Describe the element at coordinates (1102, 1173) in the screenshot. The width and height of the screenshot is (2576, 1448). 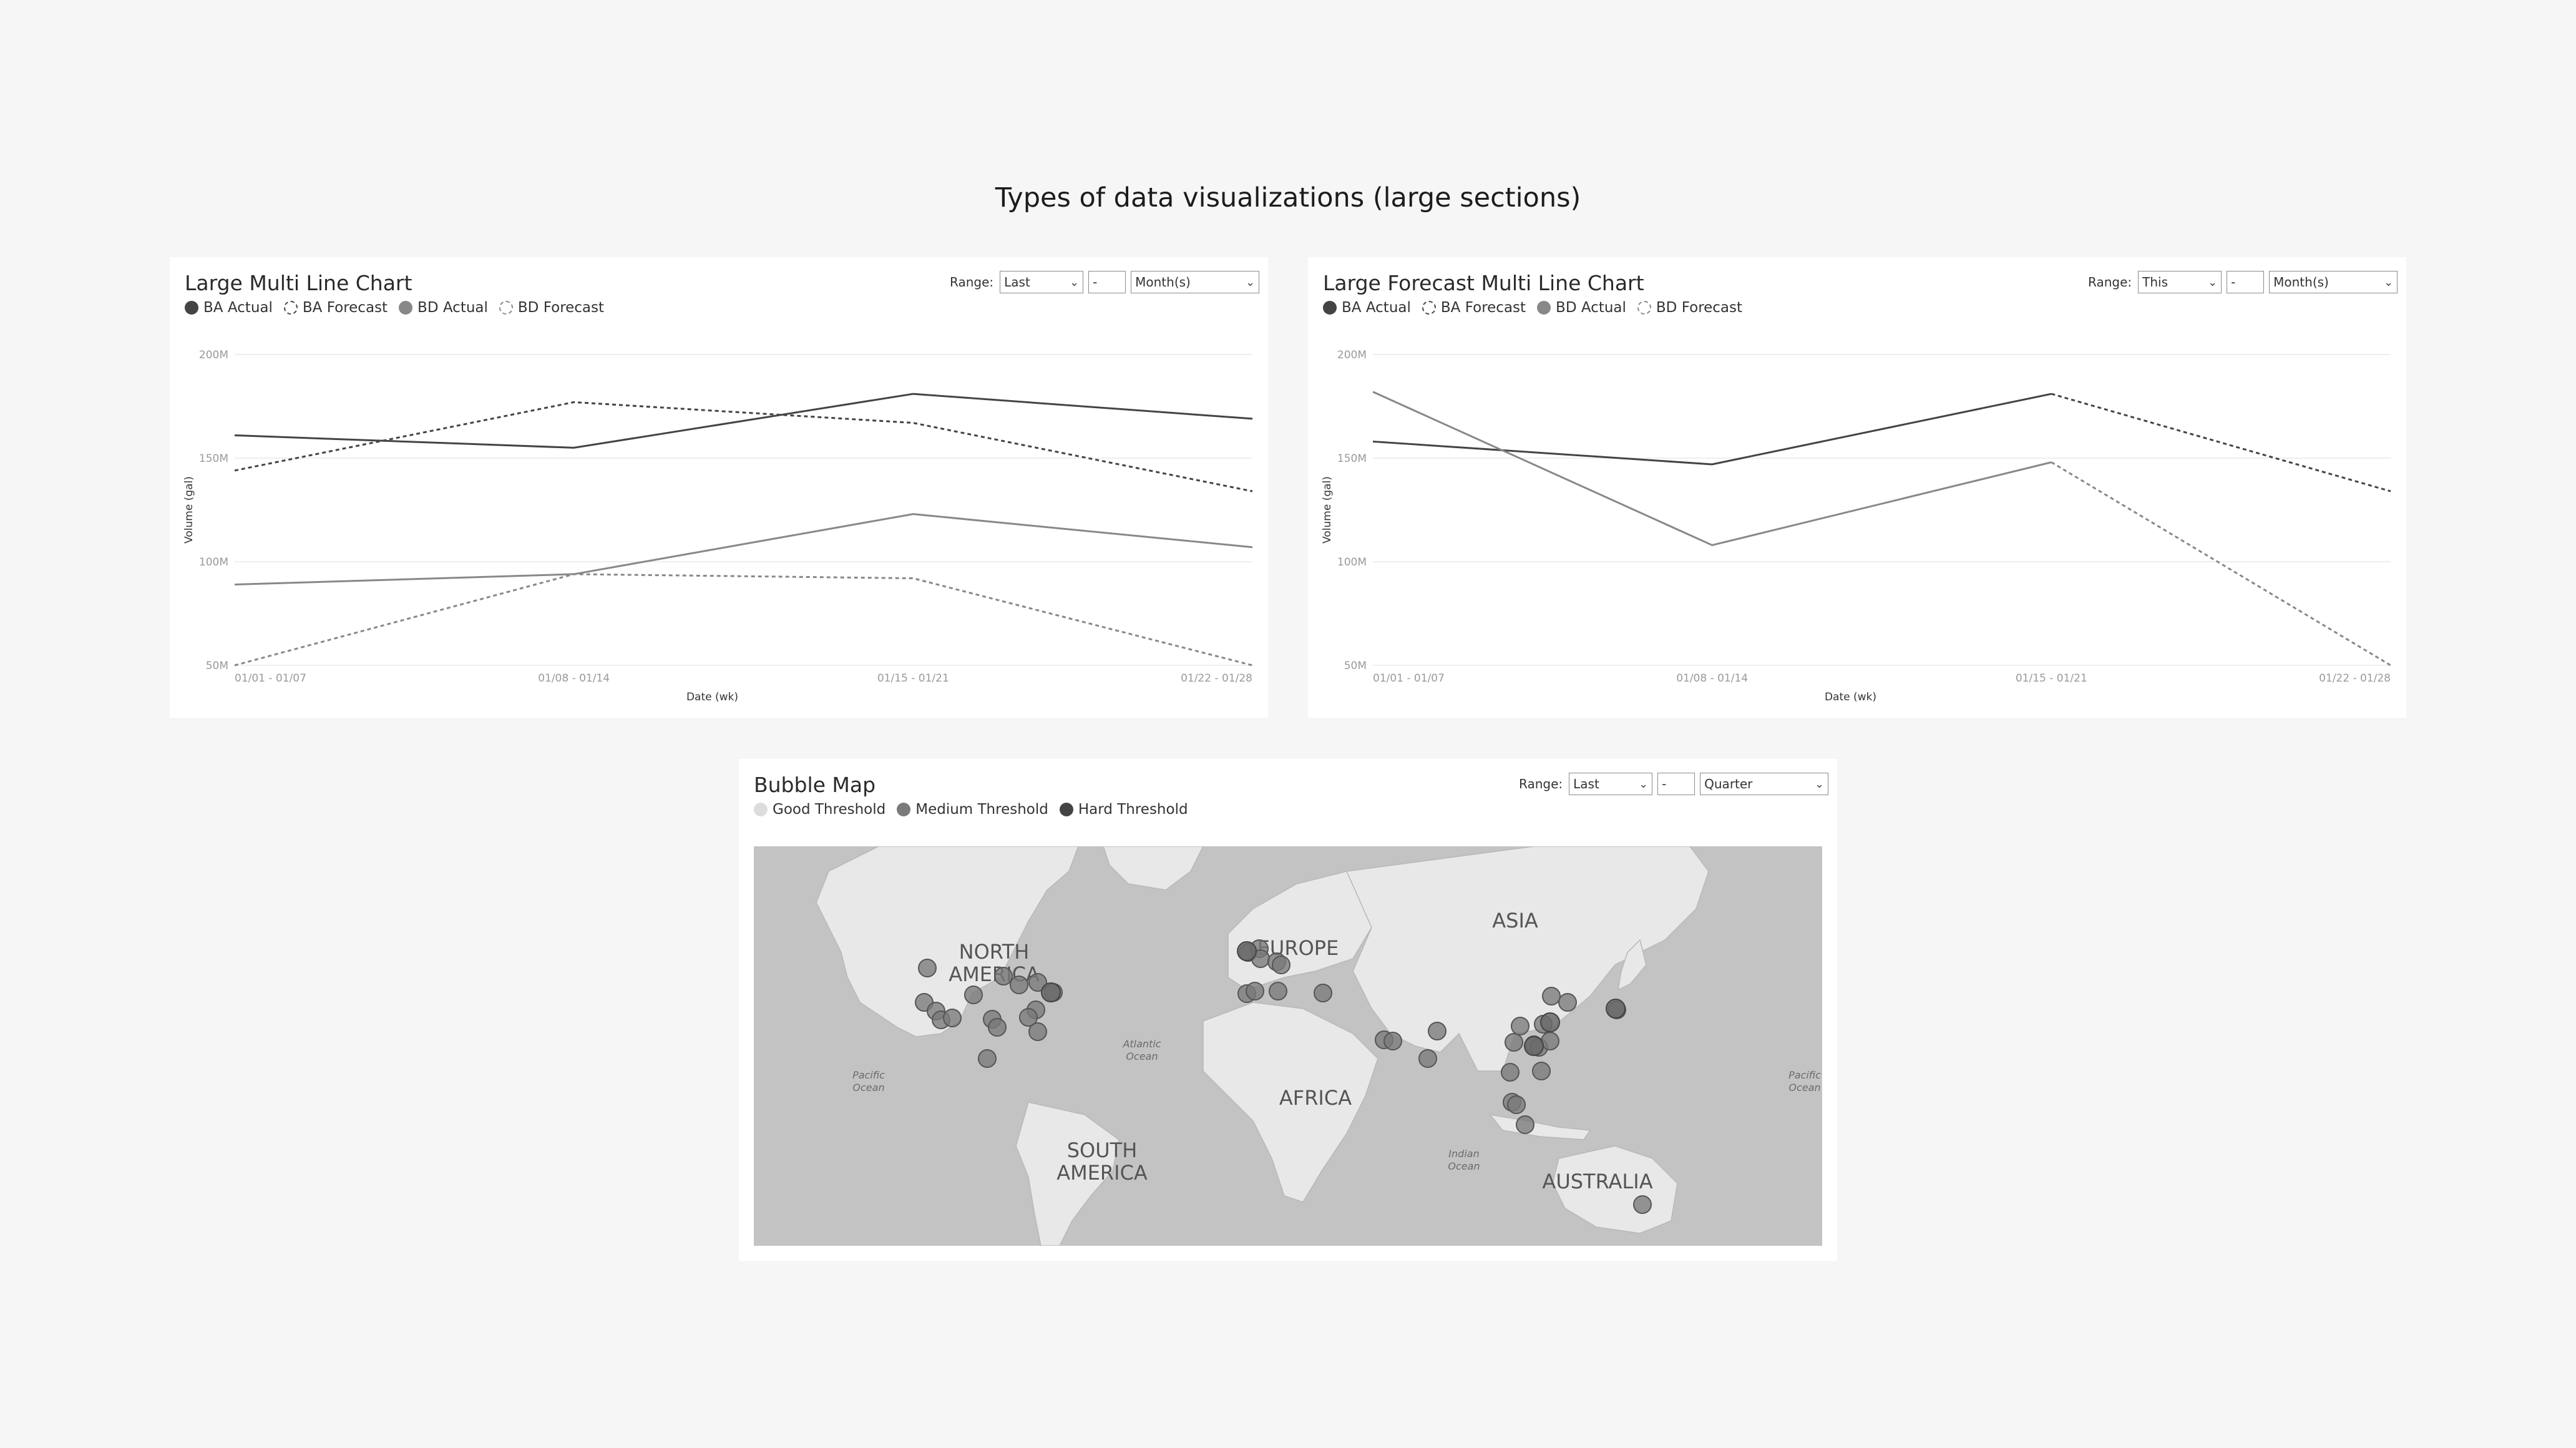
I see `map-label-south-america-2: AMERICA` at that location.